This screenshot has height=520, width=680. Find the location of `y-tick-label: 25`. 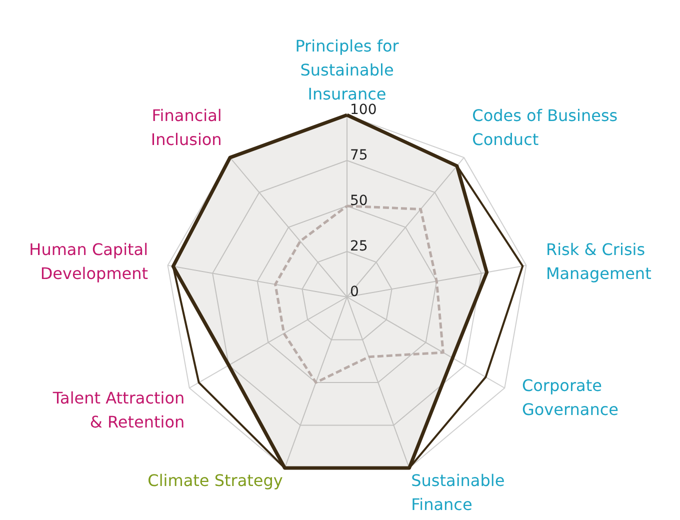

y-tick-label: 25 is located at coordinates (359, 246).